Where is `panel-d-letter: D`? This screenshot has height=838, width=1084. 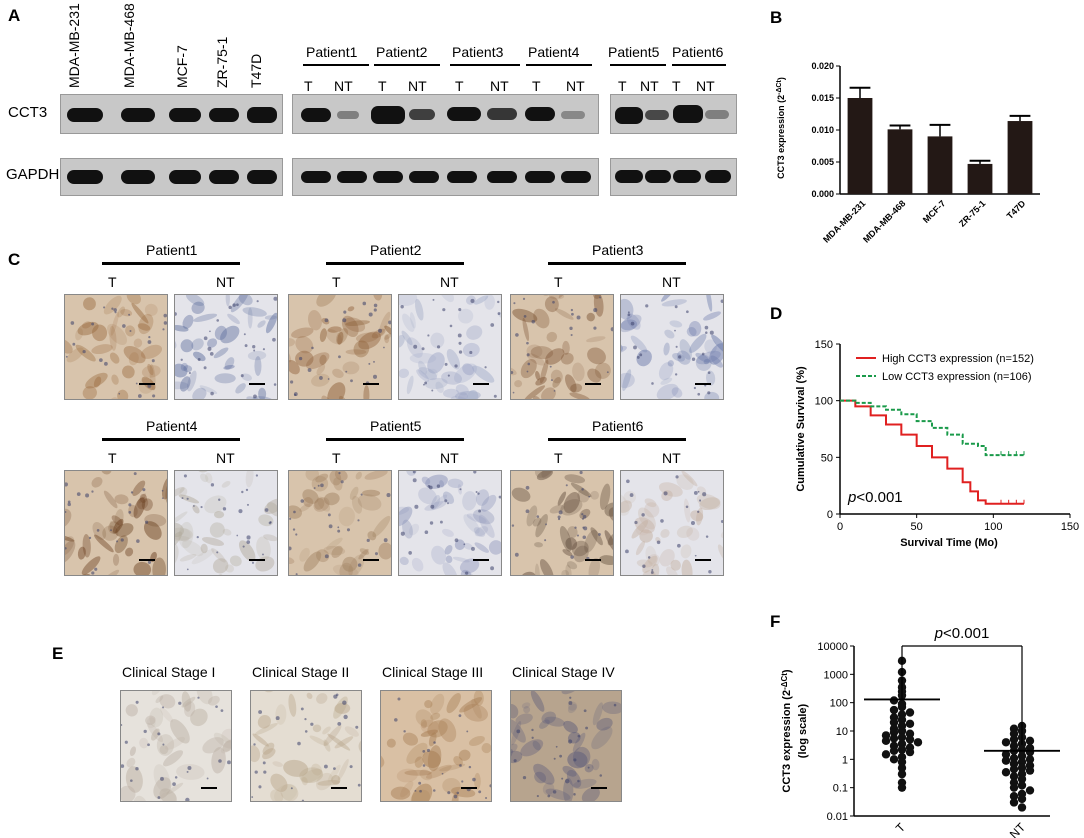
panel-d-letter: D is located at coordinates (776, 313).